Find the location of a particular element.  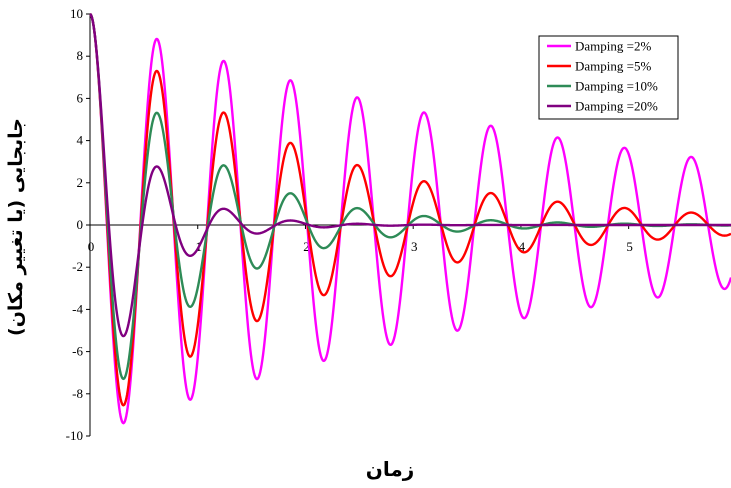

y-tick-label: 2 is located at coordinates (80, 182).